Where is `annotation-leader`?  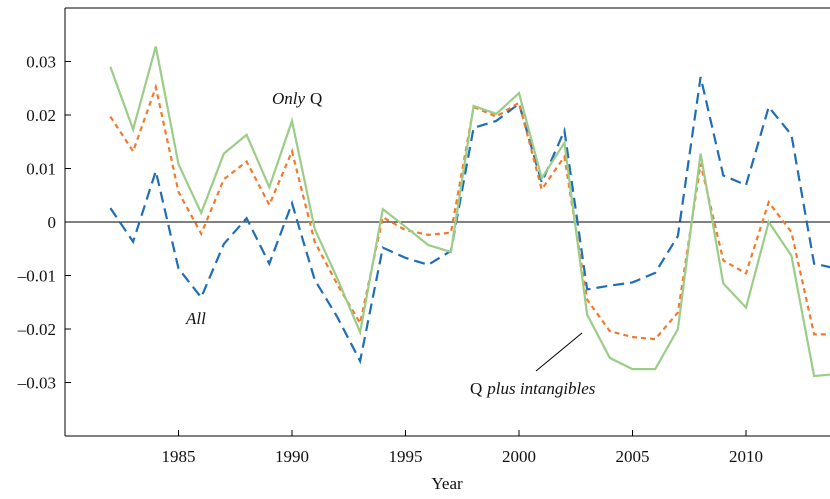
annotation-leader is located at coordinates (559, 352).